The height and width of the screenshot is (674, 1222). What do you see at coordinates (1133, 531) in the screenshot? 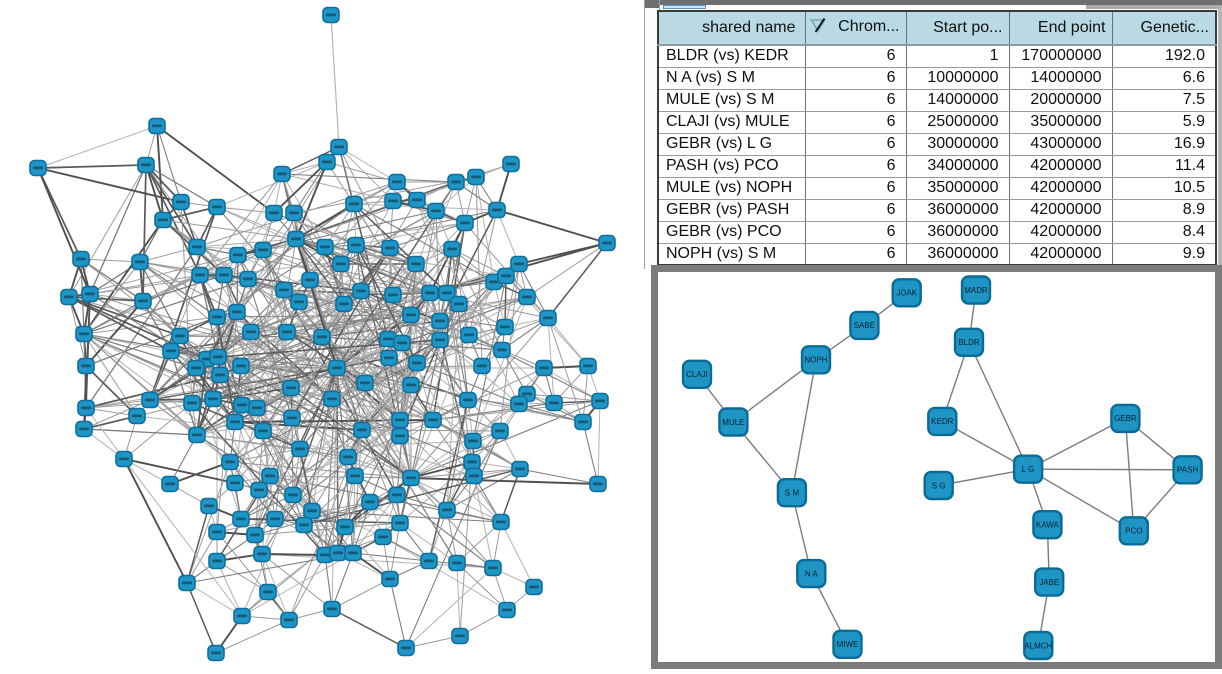
I see `svg-text: PCO` at bounding box center [1133, 531].